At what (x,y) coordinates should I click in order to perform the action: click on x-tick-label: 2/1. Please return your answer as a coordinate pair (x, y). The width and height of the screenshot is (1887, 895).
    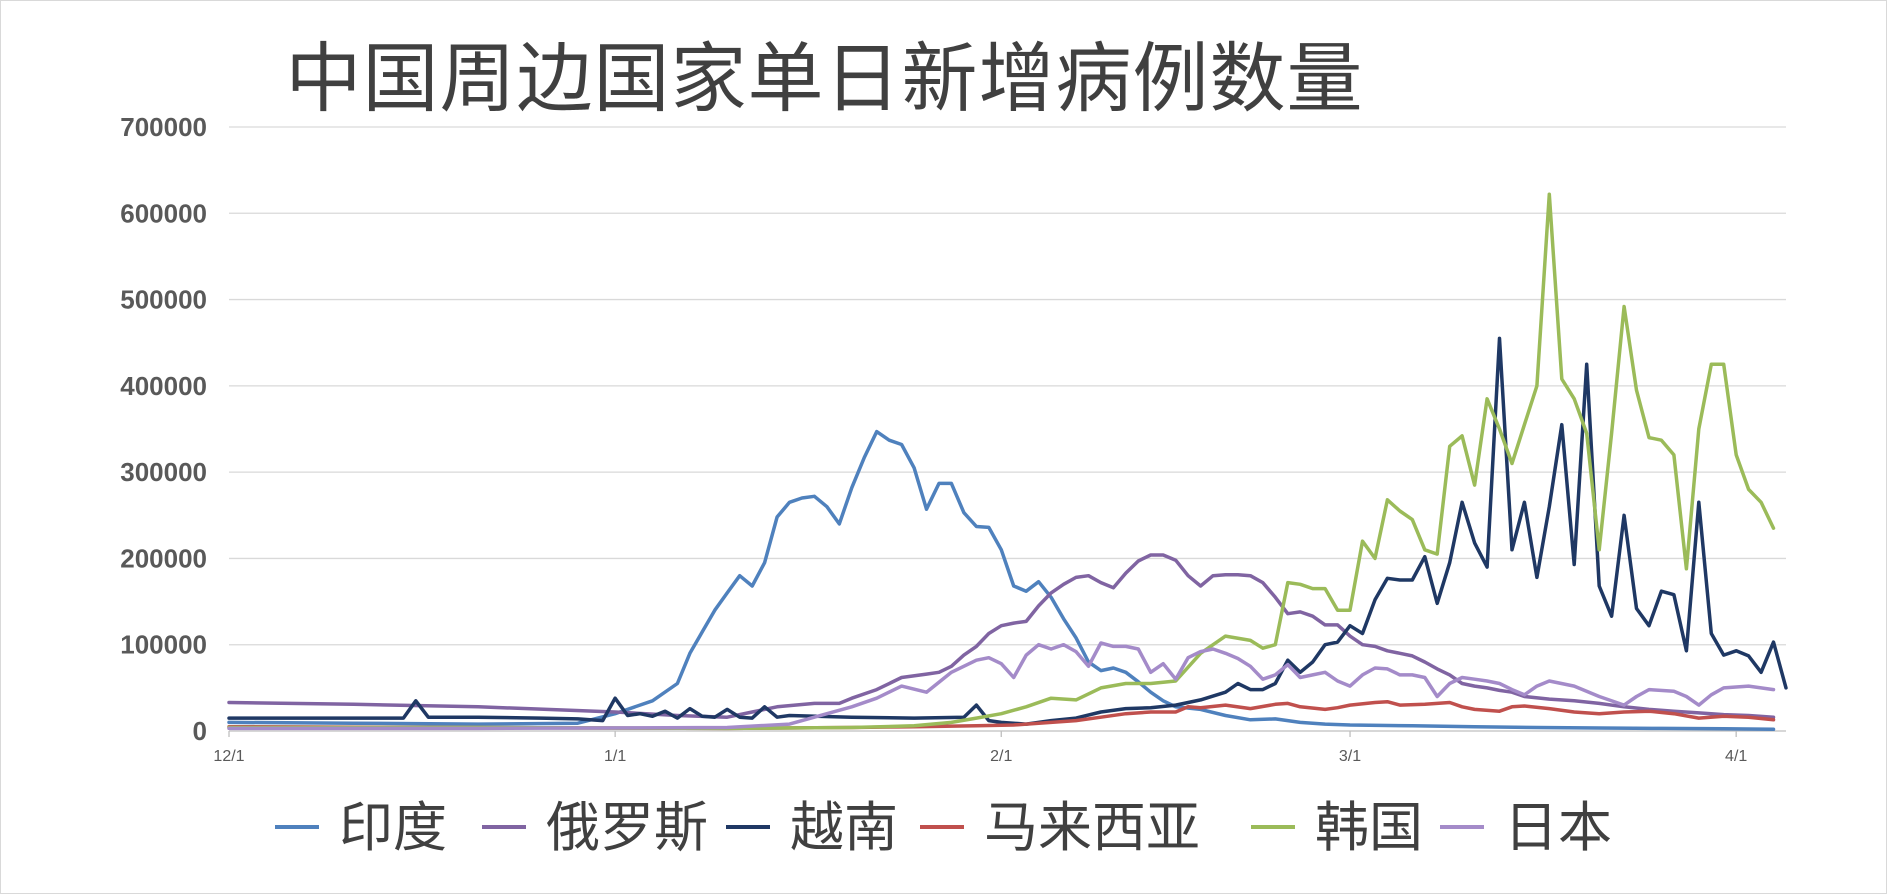
    Looking at the image, I should click on (1001, 756).